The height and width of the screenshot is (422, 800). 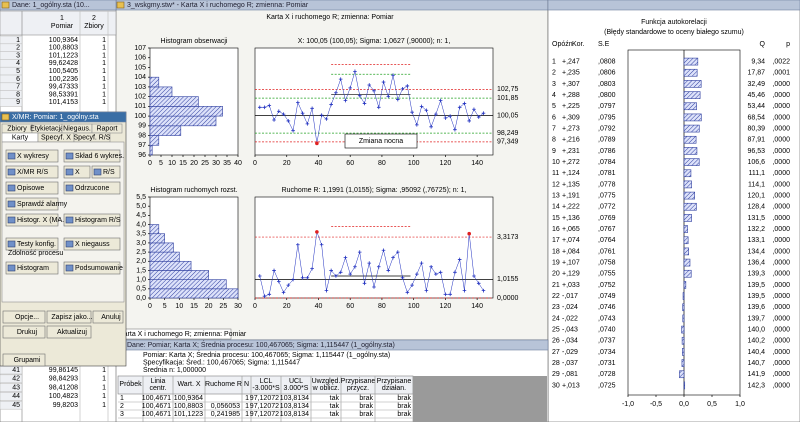 What do you see at coordinates (18, 55) in the screenshot?
I see `row-number: 3` at bounding box center [18, 55].